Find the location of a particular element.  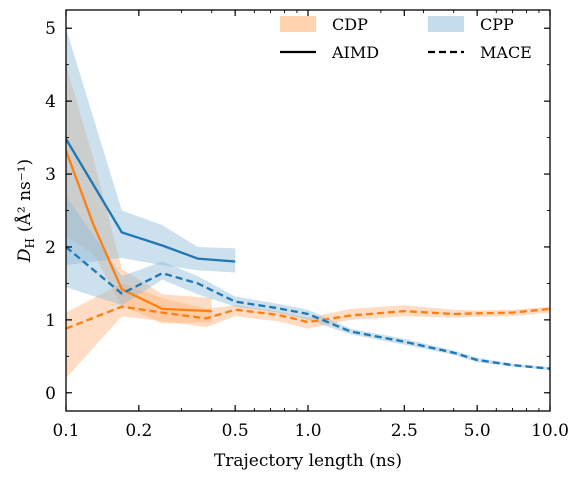

y-axis-title-units: (Å² ns⁻¹) is located at coordinates (24, 195).